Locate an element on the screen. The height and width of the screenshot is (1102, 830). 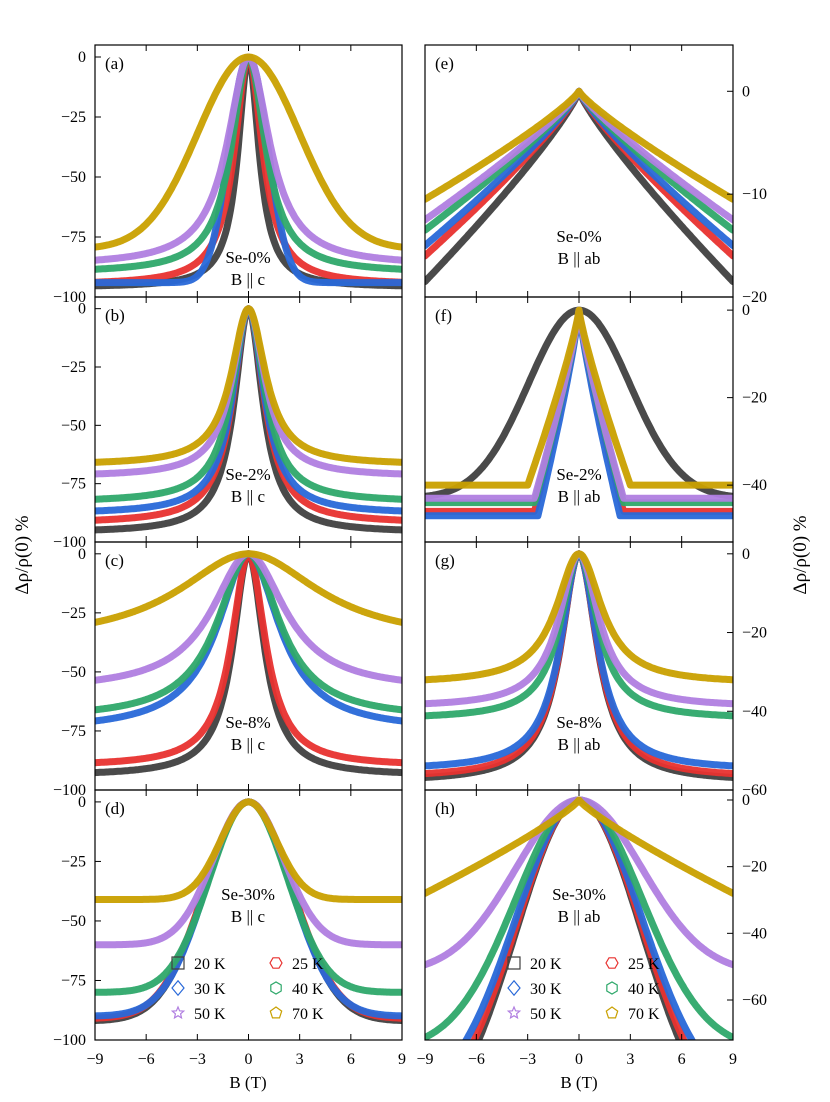
series-line-a-40k is located at coordinates (248, 163).